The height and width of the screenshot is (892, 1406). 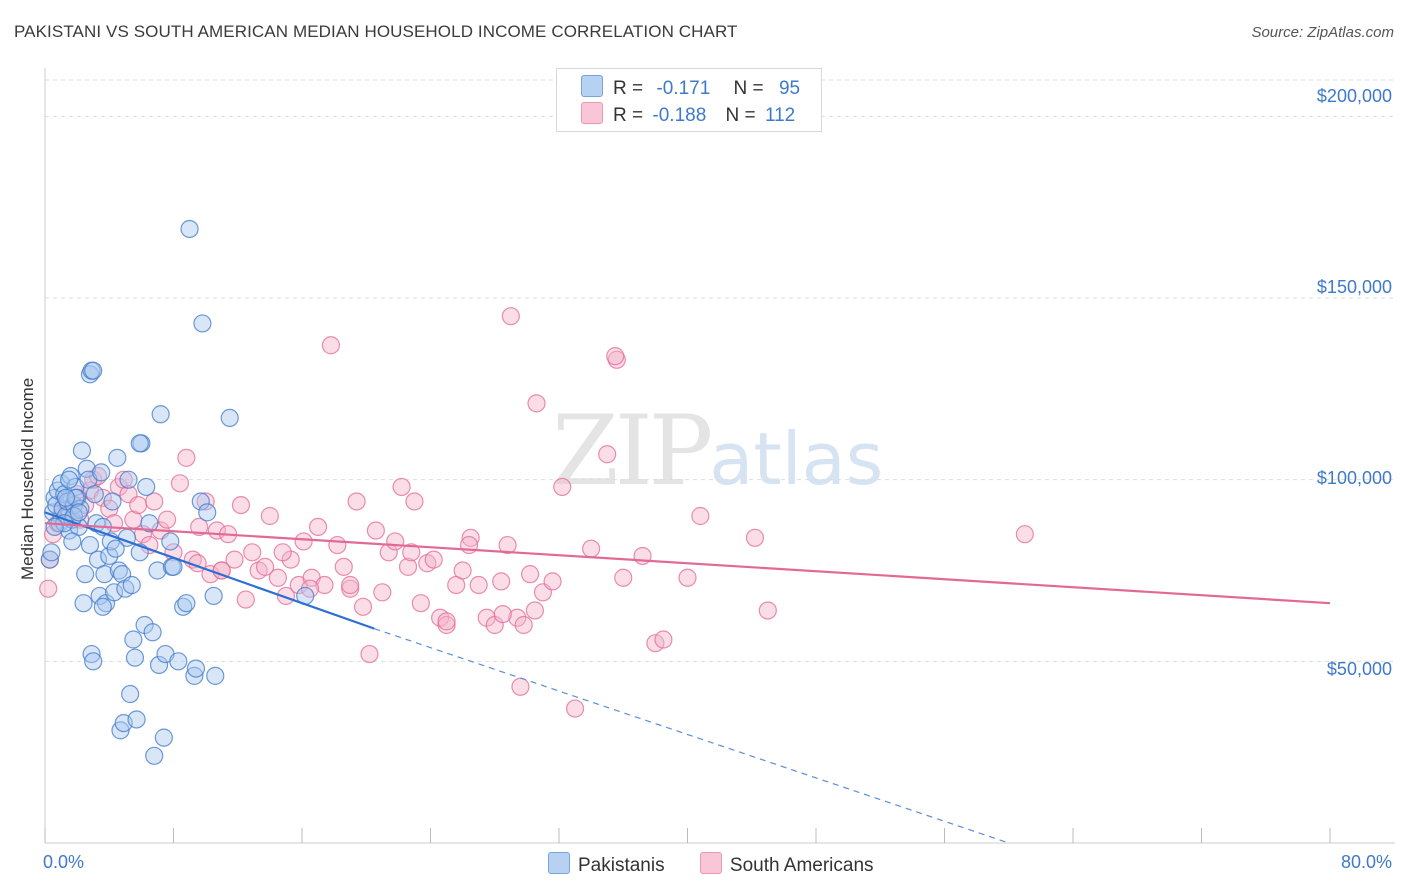 I want to click on legend-label-south-americans: South Americans, so click(x=801, y=865).